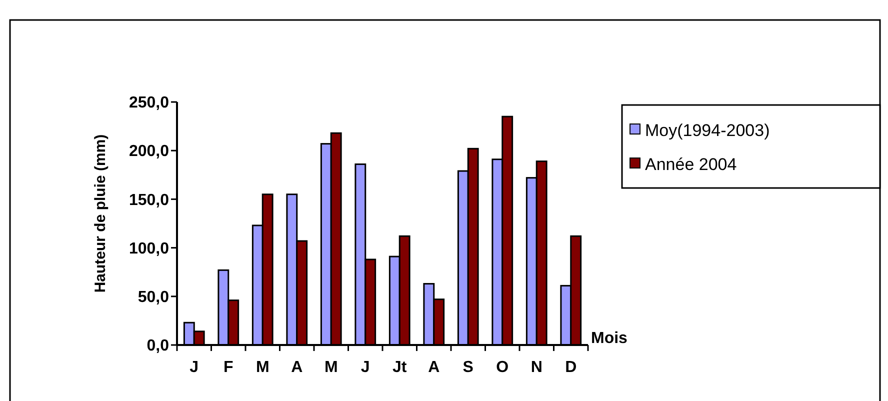 The height and width of the screenshot is (401, 888). What do you see at coordinates (502, 367) in the screenshot?
I see `x-tick-label: O` at bounding box center [502, 367].